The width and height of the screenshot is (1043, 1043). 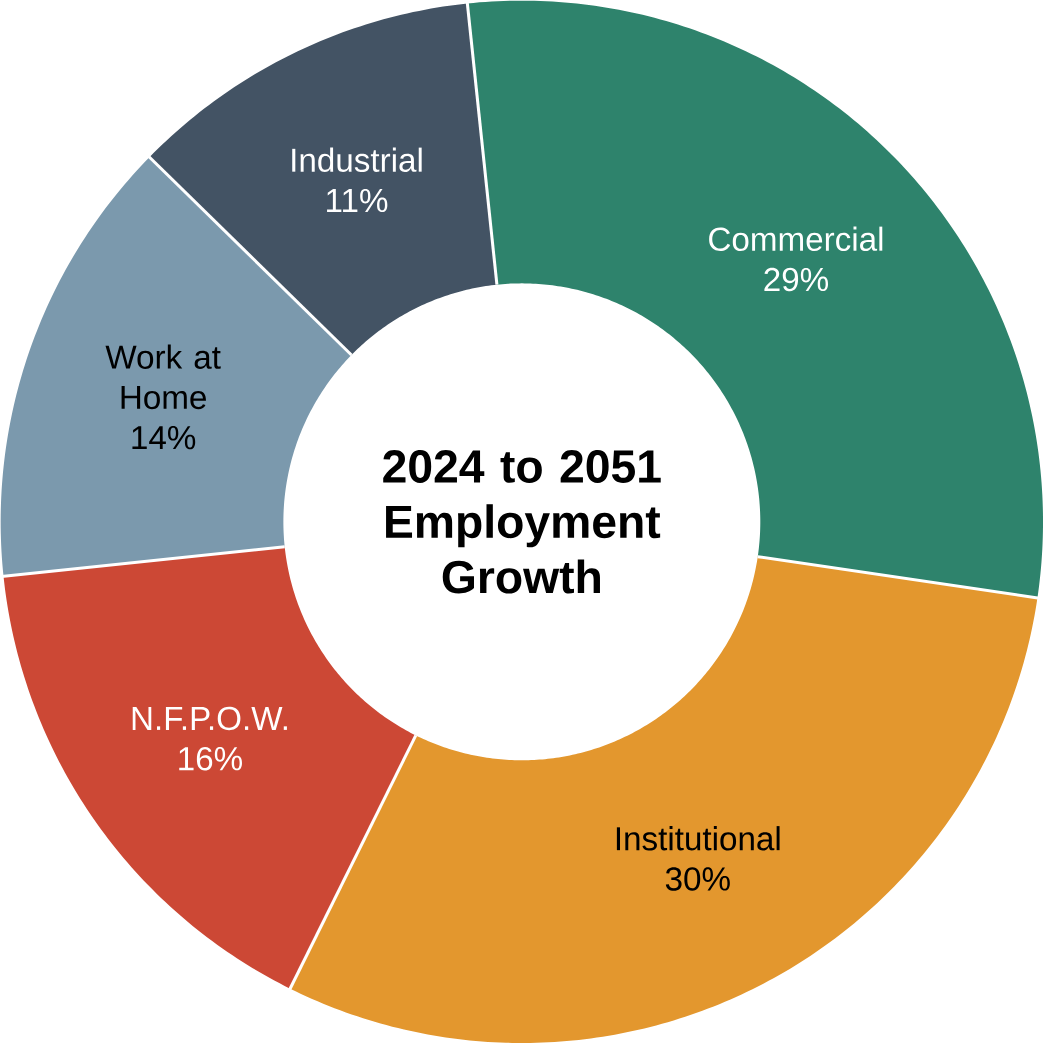 I want to click on data-label: 14%, so click(x=164, y=438).